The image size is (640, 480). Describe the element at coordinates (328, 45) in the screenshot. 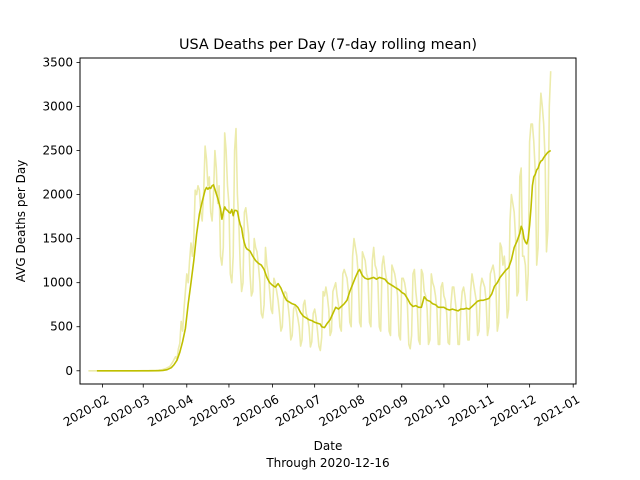

I see `chart-title: USA Deaths per Day (7-day rolling mean)` at that location.